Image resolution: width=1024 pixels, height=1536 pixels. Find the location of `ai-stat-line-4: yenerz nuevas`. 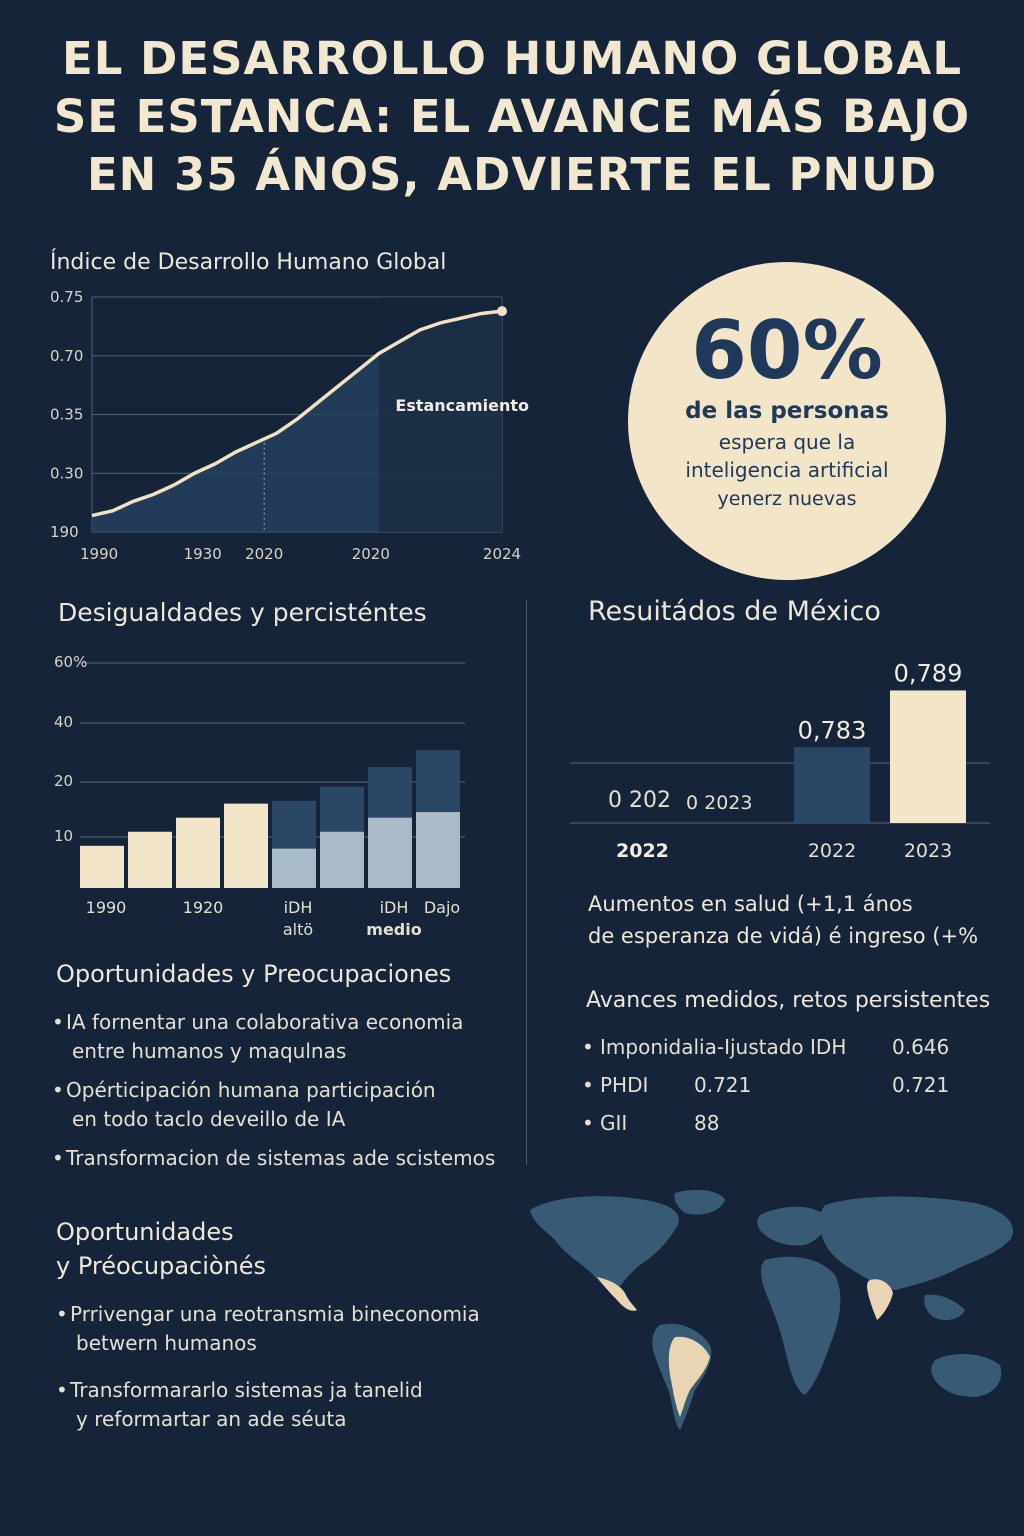

ai-stat-line-4: yenerz nuevas is located at coordinates (787, 499).